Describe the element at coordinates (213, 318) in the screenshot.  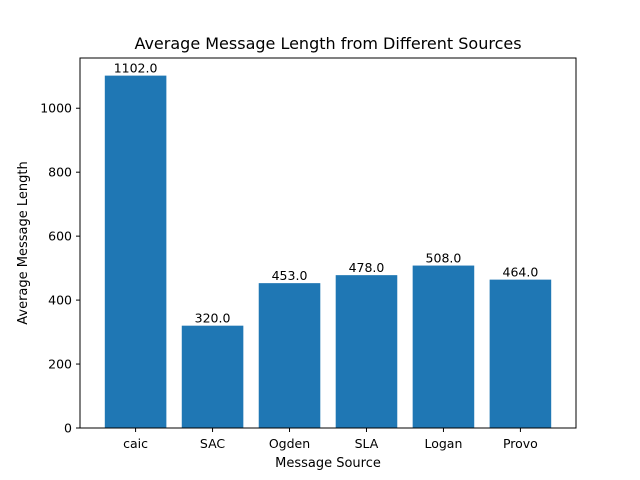
I see `bar-value-label: 320.0` at that location.